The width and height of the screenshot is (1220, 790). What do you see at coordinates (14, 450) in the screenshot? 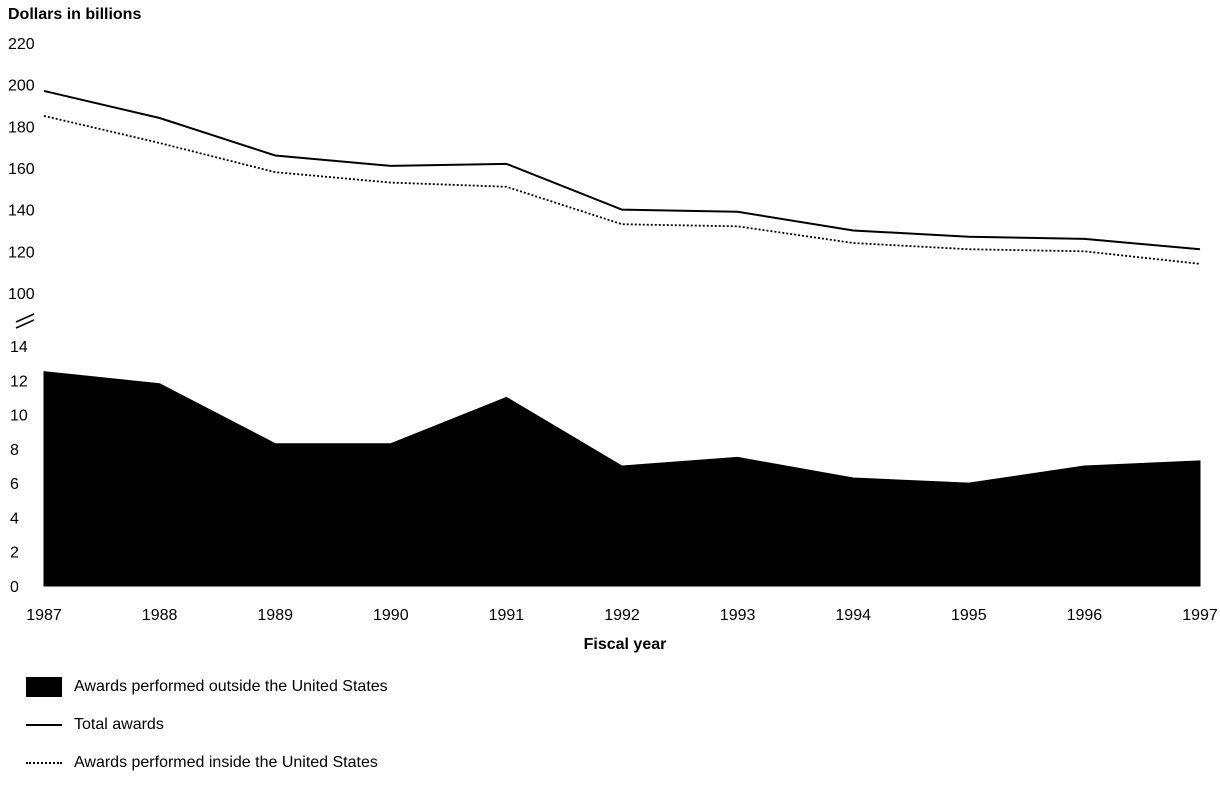
I see `y-tick-label: 8` at bounding box center [14, 450].